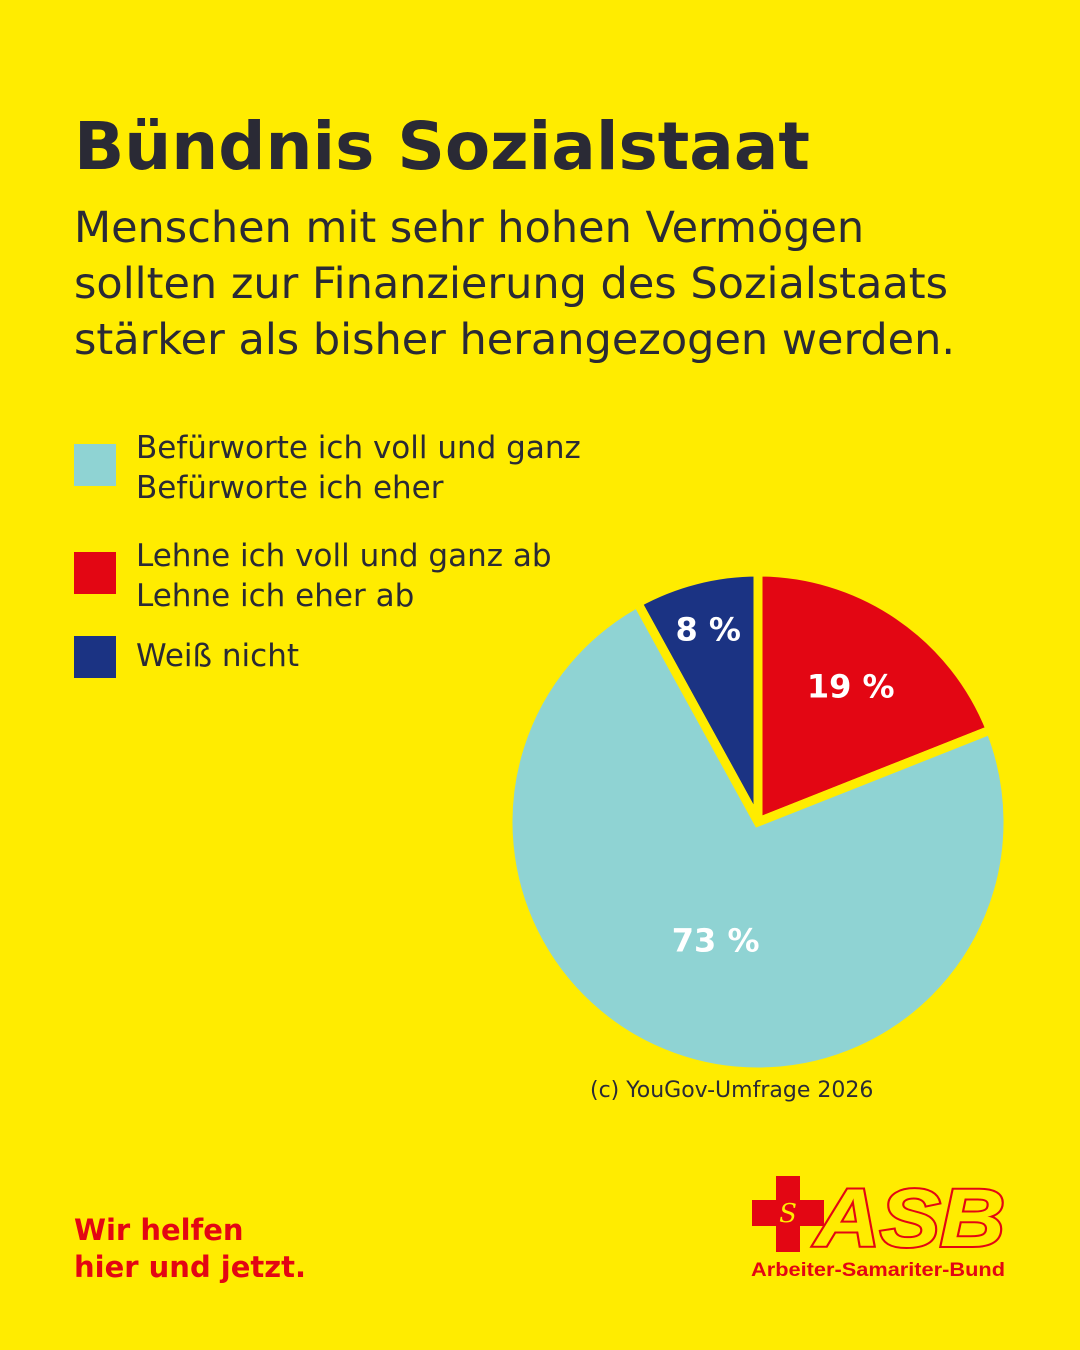 The width and height of the screenshot is (1080, 1350). What do you see at coordinates (358, 448) in the screenshot?
I see `legend-label: Befürworte ich voll und ganz` at bounding box center [358, 448].